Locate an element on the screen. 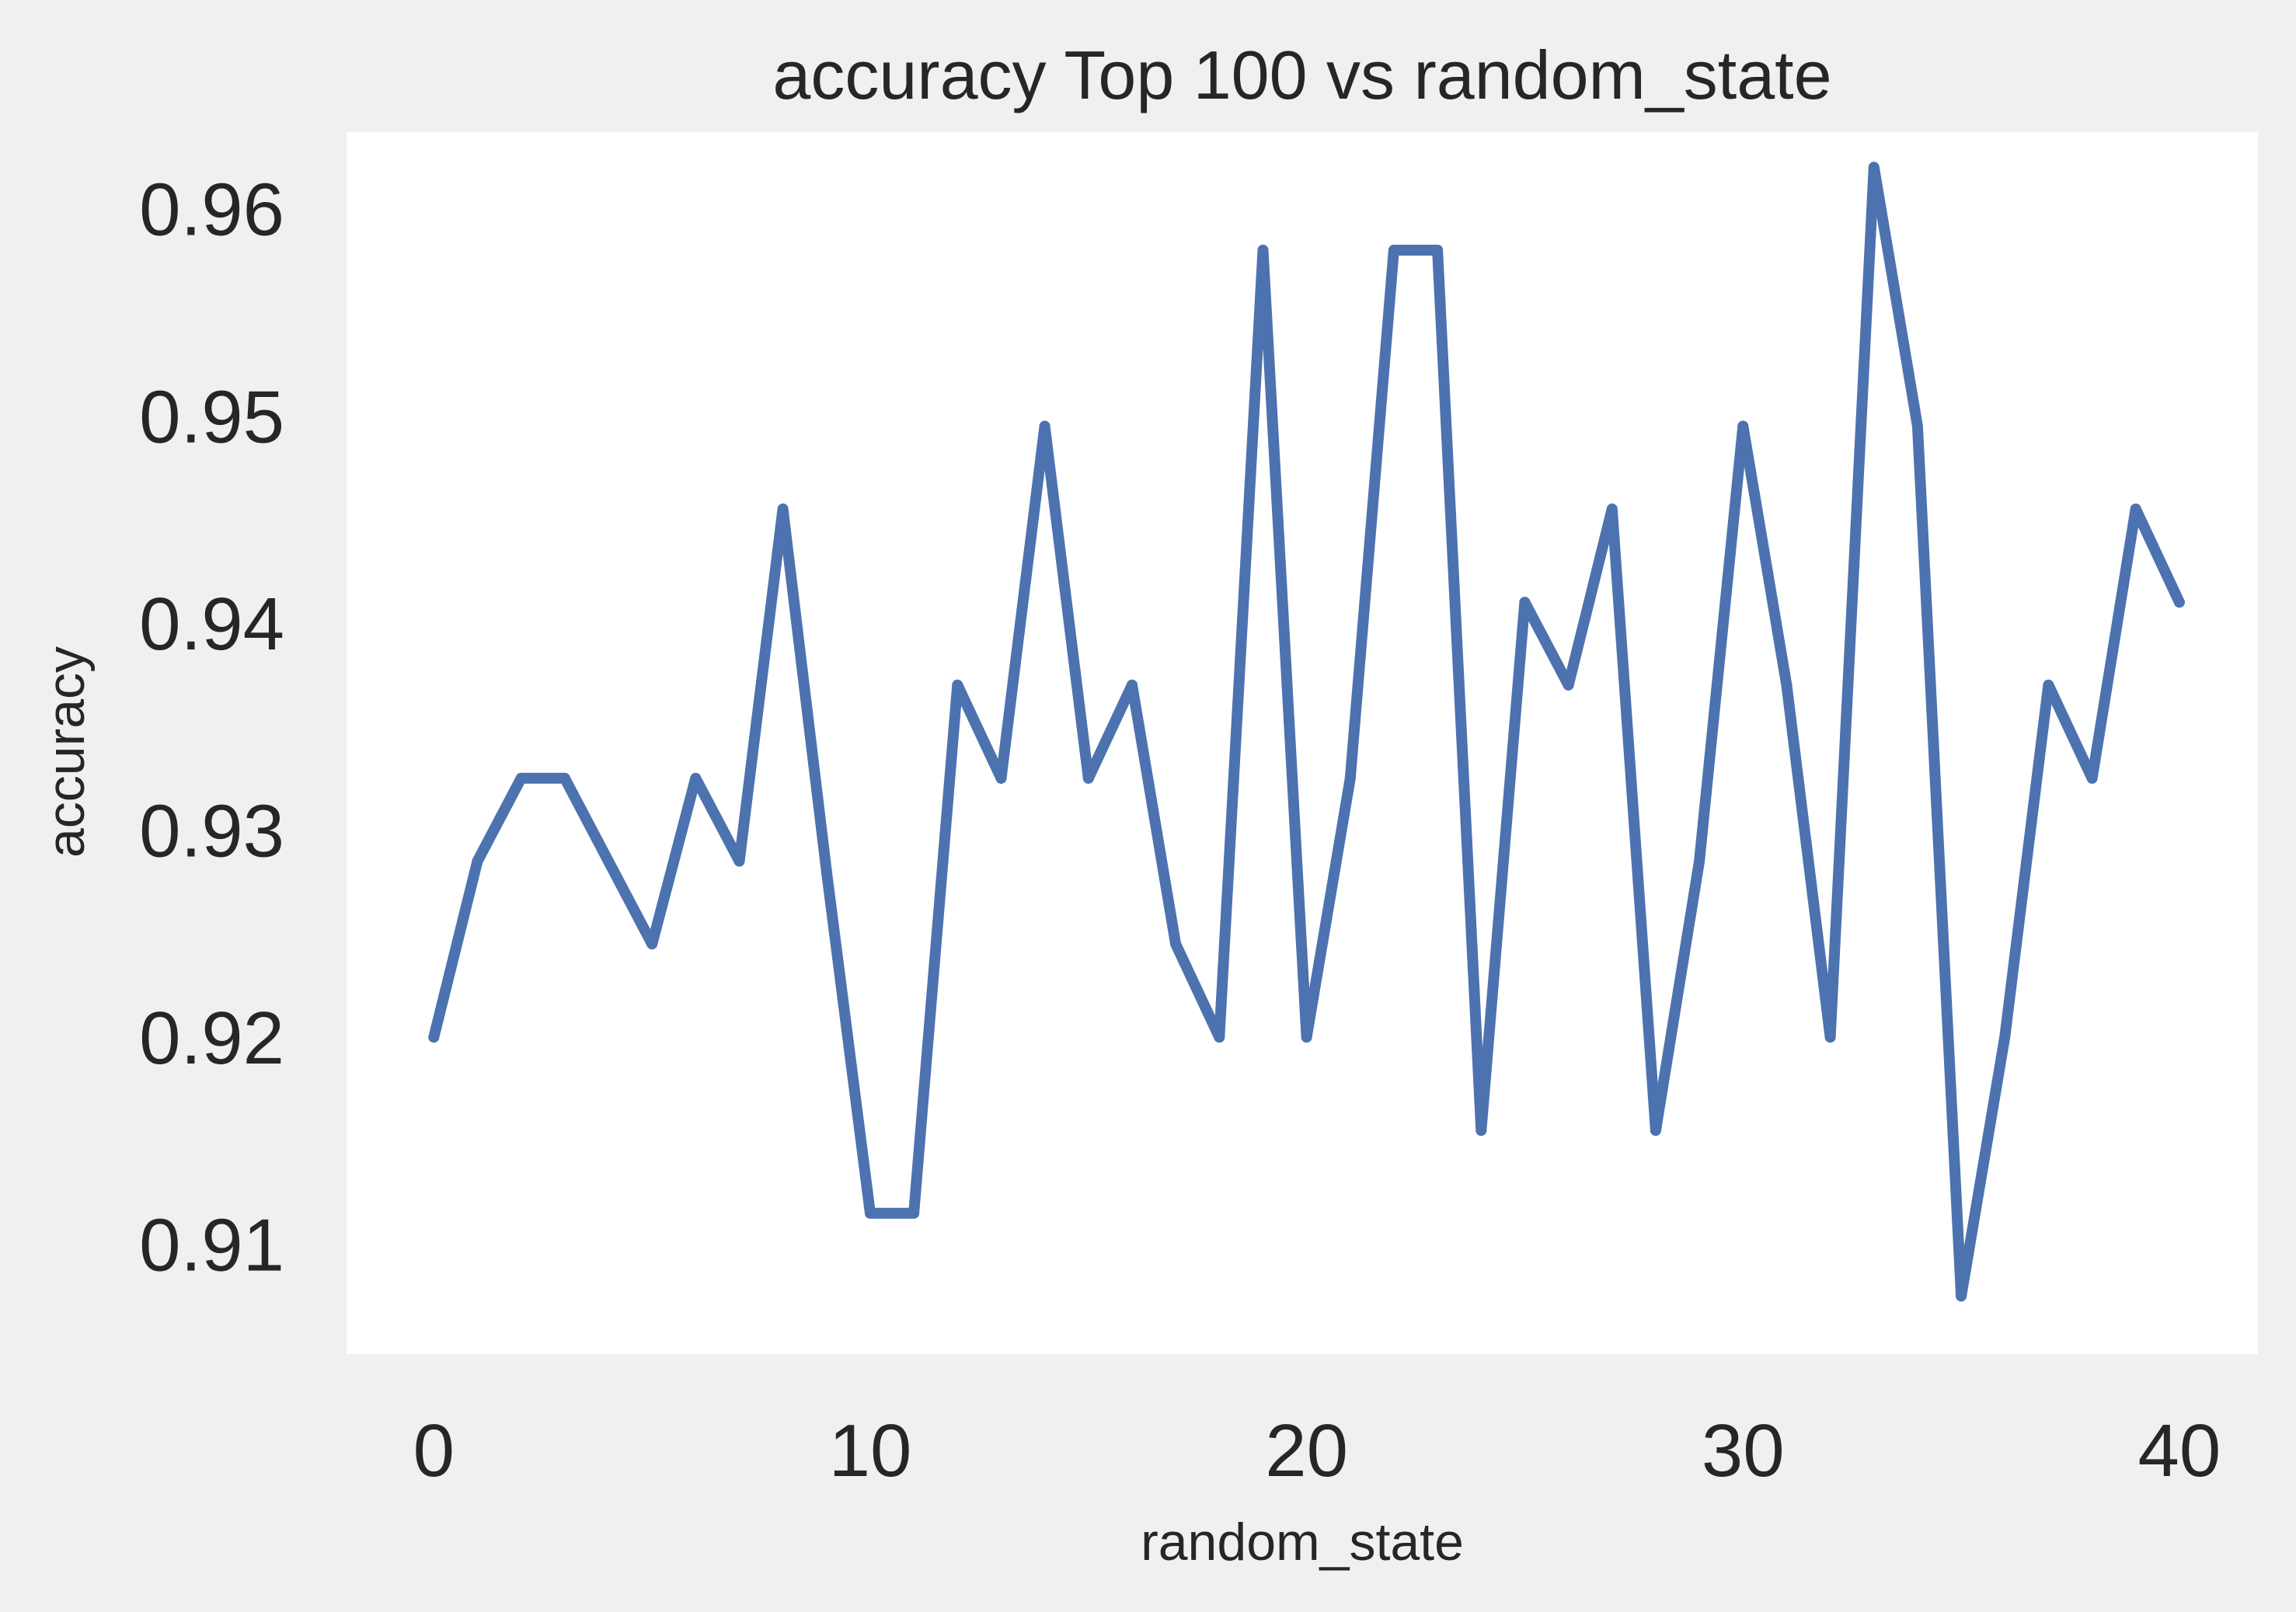 The height and width of the screenshot is (1612, 2296). x-tick-label: 10 is located at coordinates (870, 1450).